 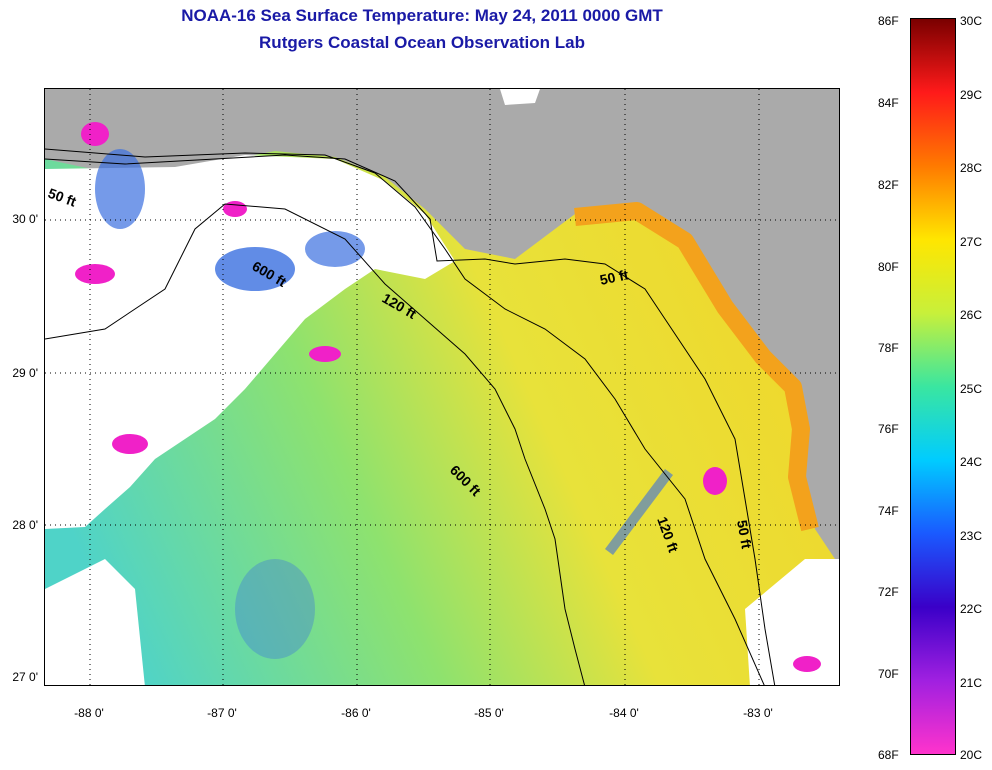 I want to click on warm-coastal-band, so click(x=696, y=367).